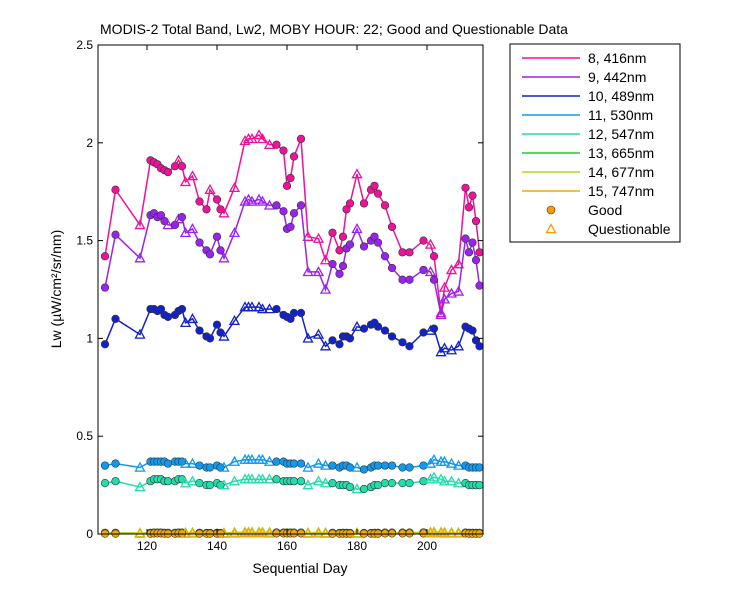 This screenshot has width=750, height=600. Describe the element at coordinates (551, 228) in the screenshot. I see `legend-marker-questionable` at that location.